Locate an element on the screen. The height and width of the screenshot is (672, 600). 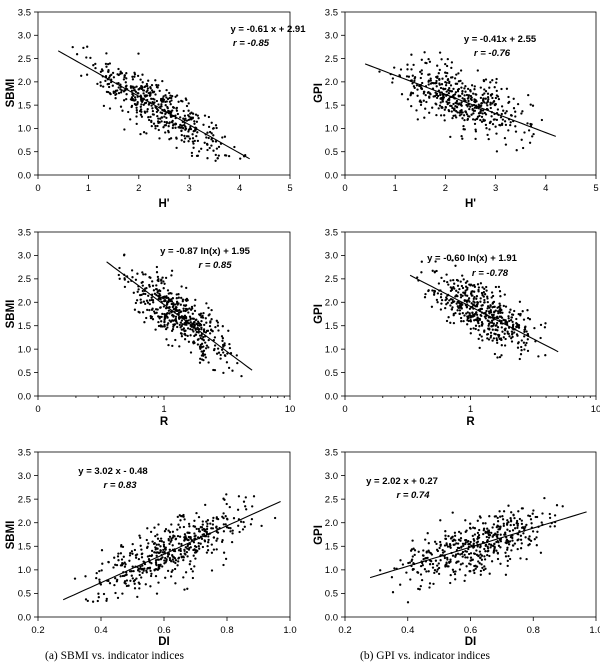
x-tick-label: 5 is located at coordinates (289, 188).